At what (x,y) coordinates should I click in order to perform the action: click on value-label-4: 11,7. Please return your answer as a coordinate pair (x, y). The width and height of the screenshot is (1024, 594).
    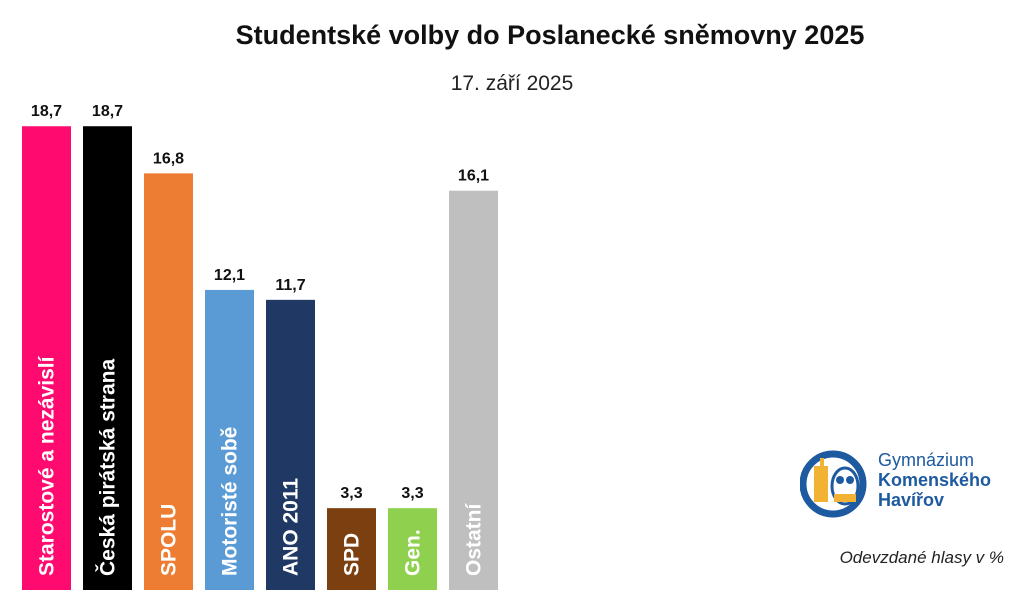
    Looking at the image, I should click on (290, 285).